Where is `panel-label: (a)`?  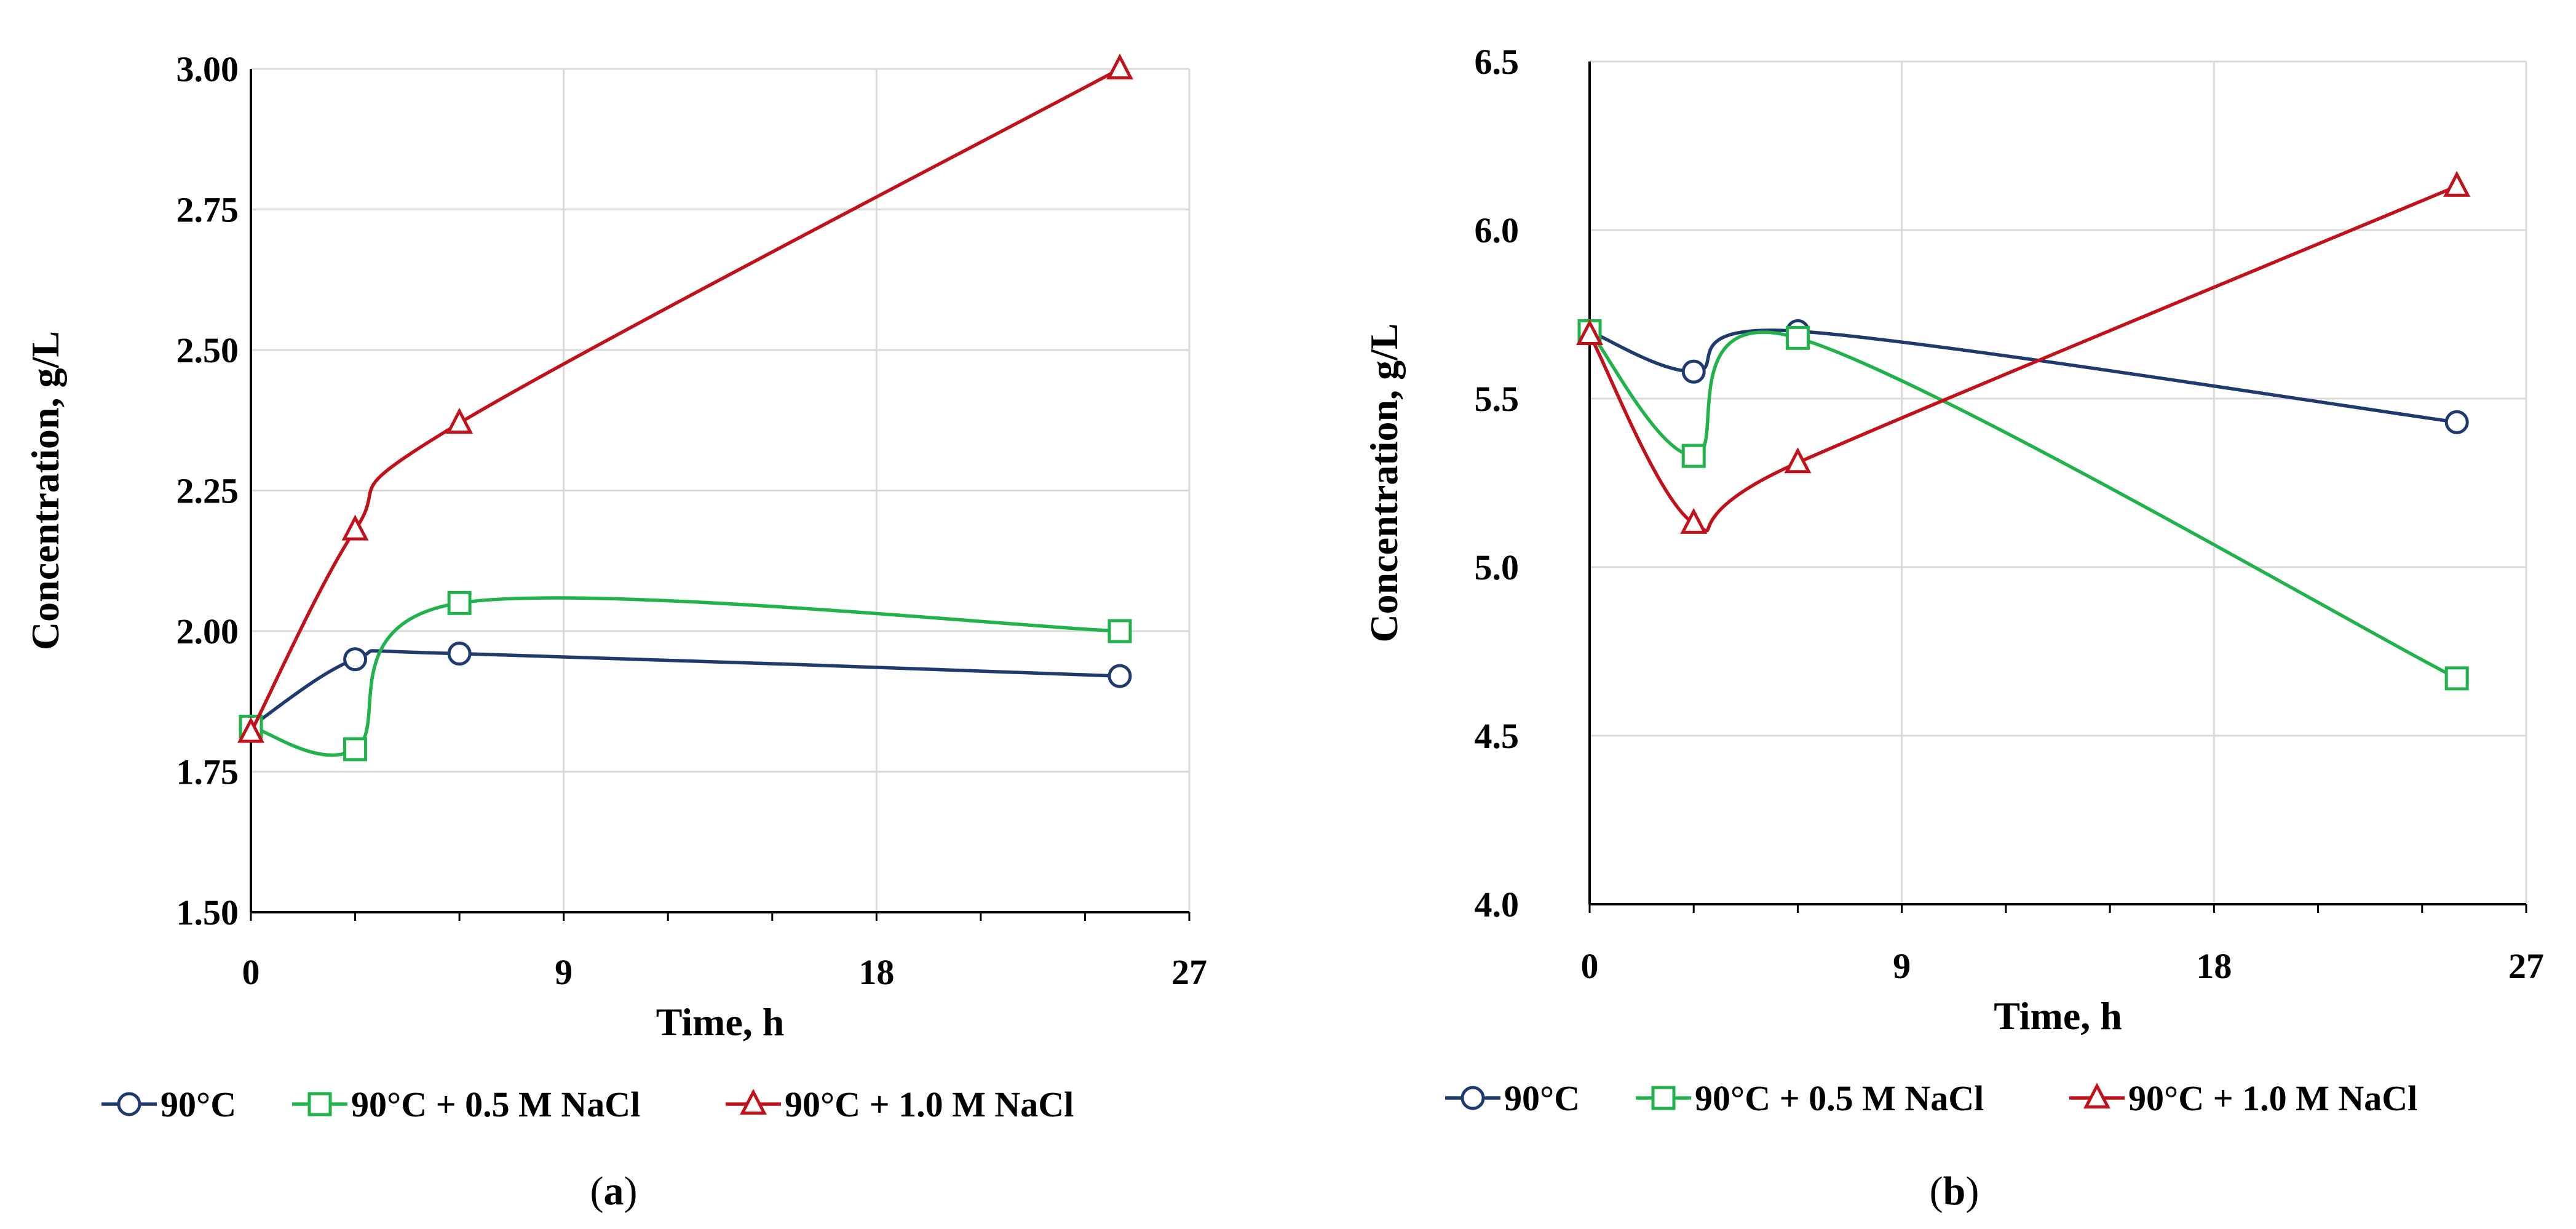
panel-label: (a) is located at coordinates (614, 1191).